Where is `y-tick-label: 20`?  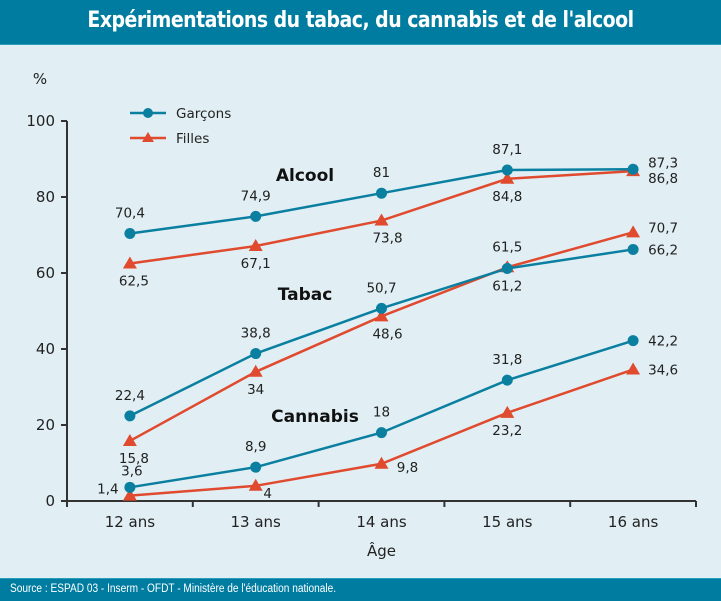
y-tick-label: 20 is located at coordinates (45, 425).